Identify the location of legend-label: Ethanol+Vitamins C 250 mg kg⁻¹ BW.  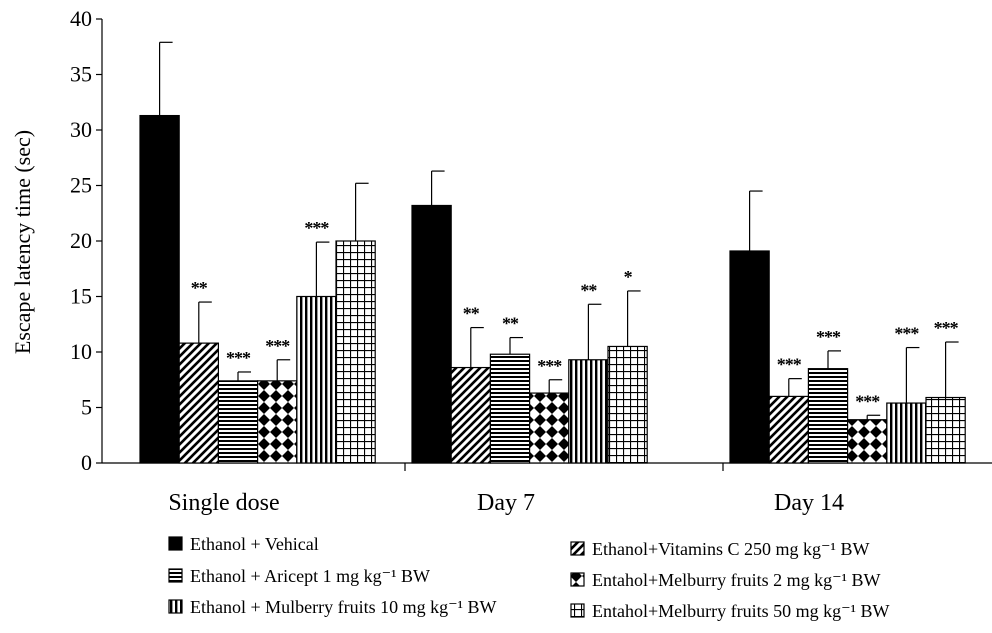
(730, 549).